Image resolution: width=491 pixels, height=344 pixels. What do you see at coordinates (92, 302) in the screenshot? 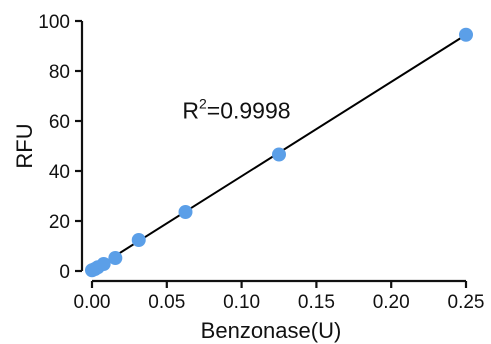
I see `x-tick-label: 0.00` at bounding box center [92, 302].